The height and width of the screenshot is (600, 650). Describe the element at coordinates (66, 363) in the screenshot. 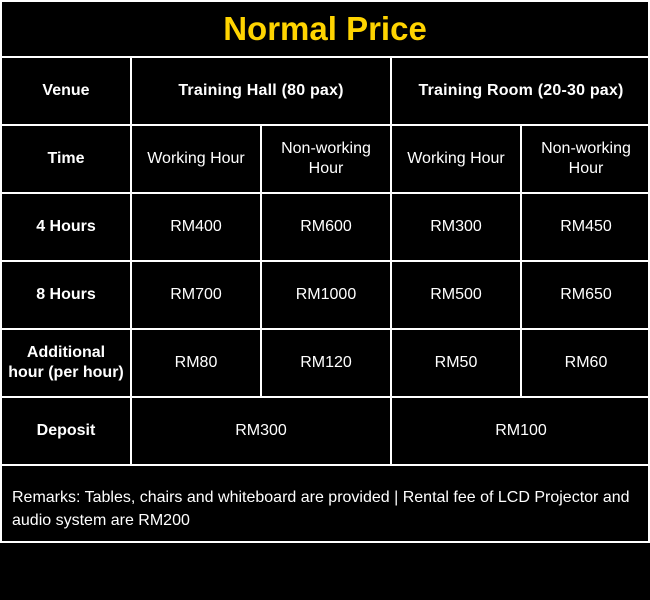

I see `row-label: Additional hour (per hour)` at that location.